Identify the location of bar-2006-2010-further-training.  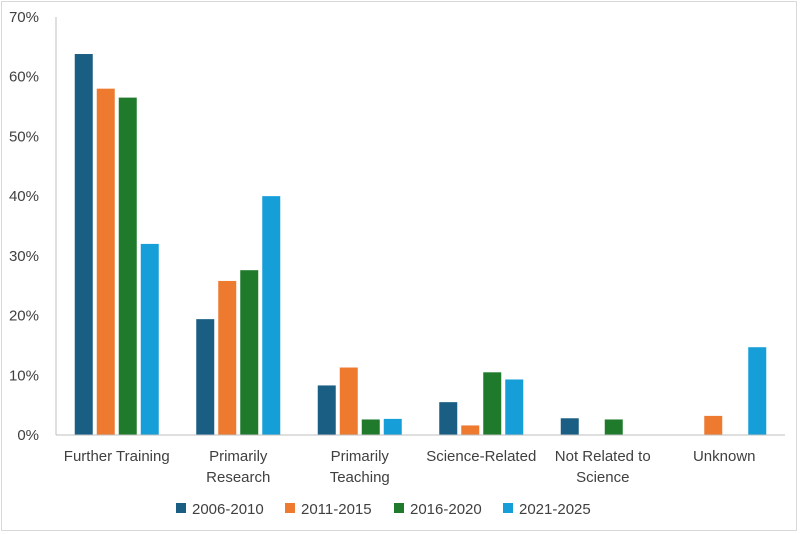
(83, 245).